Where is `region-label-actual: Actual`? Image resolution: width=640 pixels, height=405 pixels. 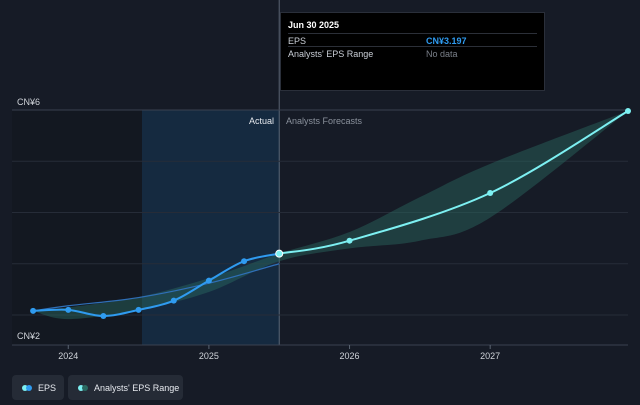 region-label-actual: Actual is located at coordinates (261, 121).